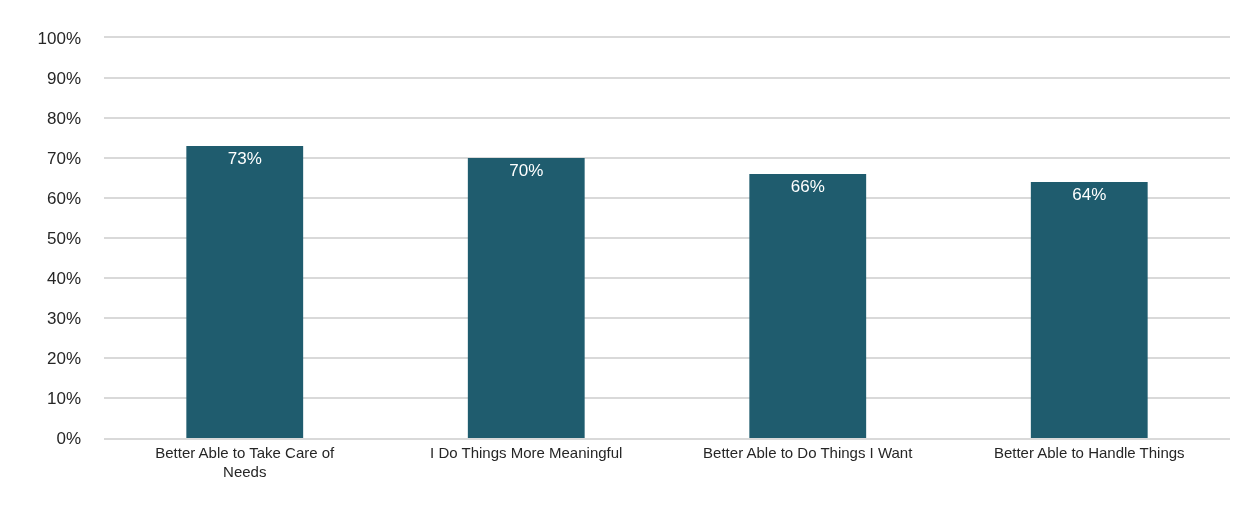 Image resolution: width=1254 pixels, height=514 pixels. Describe the element at coordinates (63, 398) in the screenshot. I see `y-tick-label: 10%` at that location.